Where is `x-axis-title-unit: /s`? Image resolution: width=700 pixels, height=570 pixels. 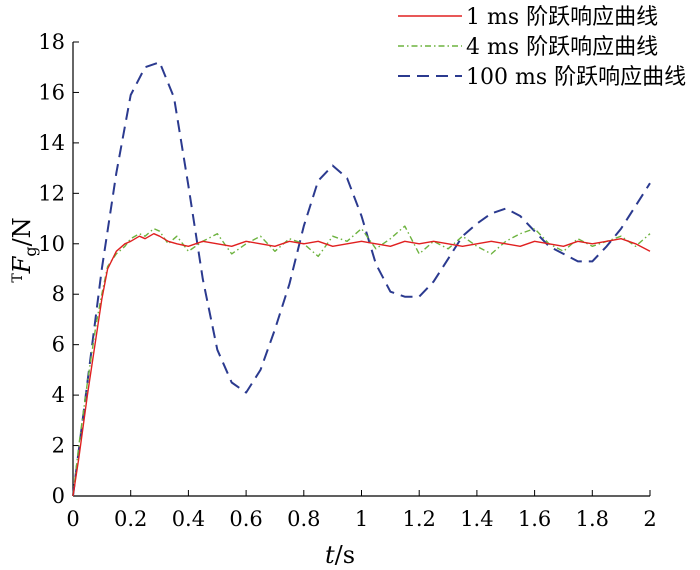
x-axis-title-unit: /s is located at coordinates (345, 555).